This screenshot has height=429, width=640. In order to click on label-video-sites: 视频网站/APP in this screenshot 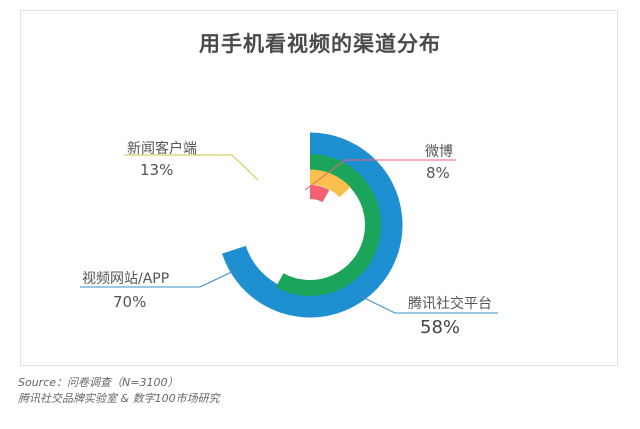, I will do `click(126, 279)`.